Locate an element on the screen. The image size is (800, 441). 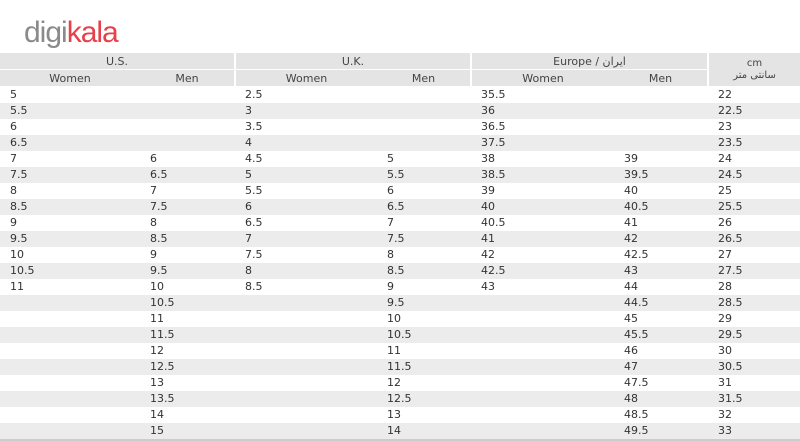
cell-uk-women: 2.5 is located at coordinates (254, 94).